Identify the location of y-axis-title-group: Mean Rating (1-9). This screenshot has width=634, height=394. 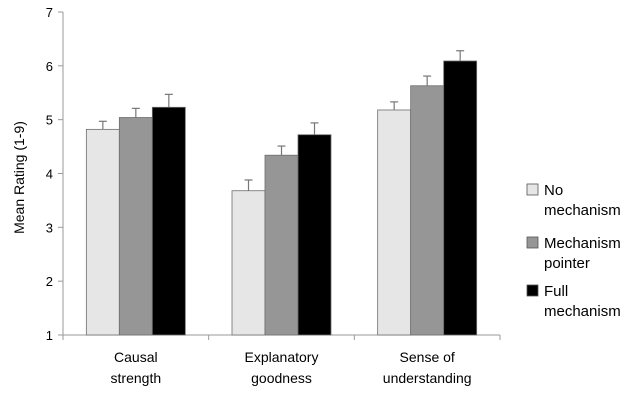
(19, 177).